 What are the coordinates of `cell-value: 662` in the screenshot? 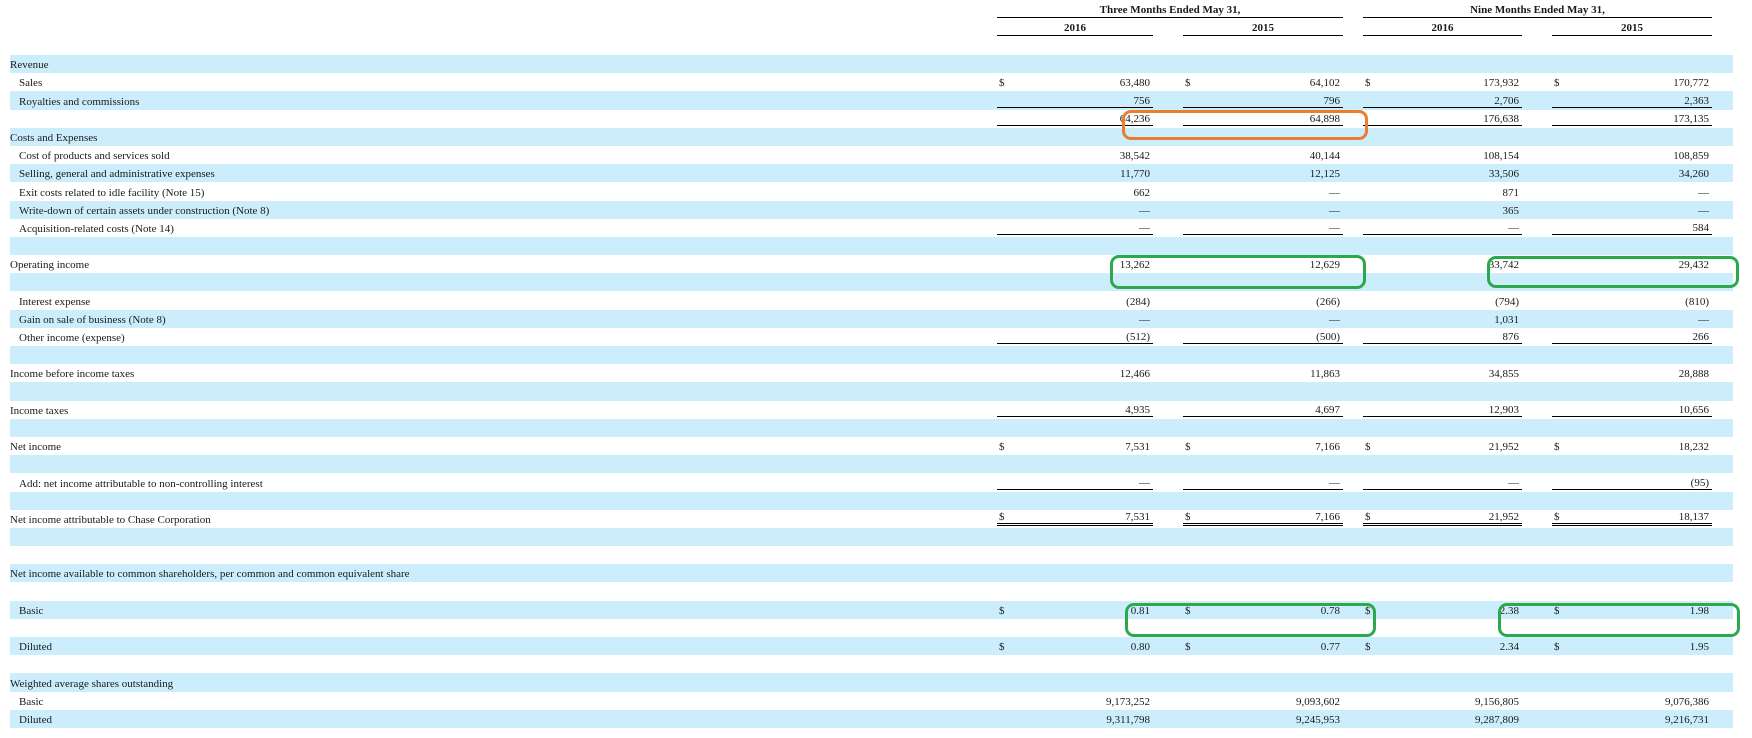 It's located at (1142, 192).